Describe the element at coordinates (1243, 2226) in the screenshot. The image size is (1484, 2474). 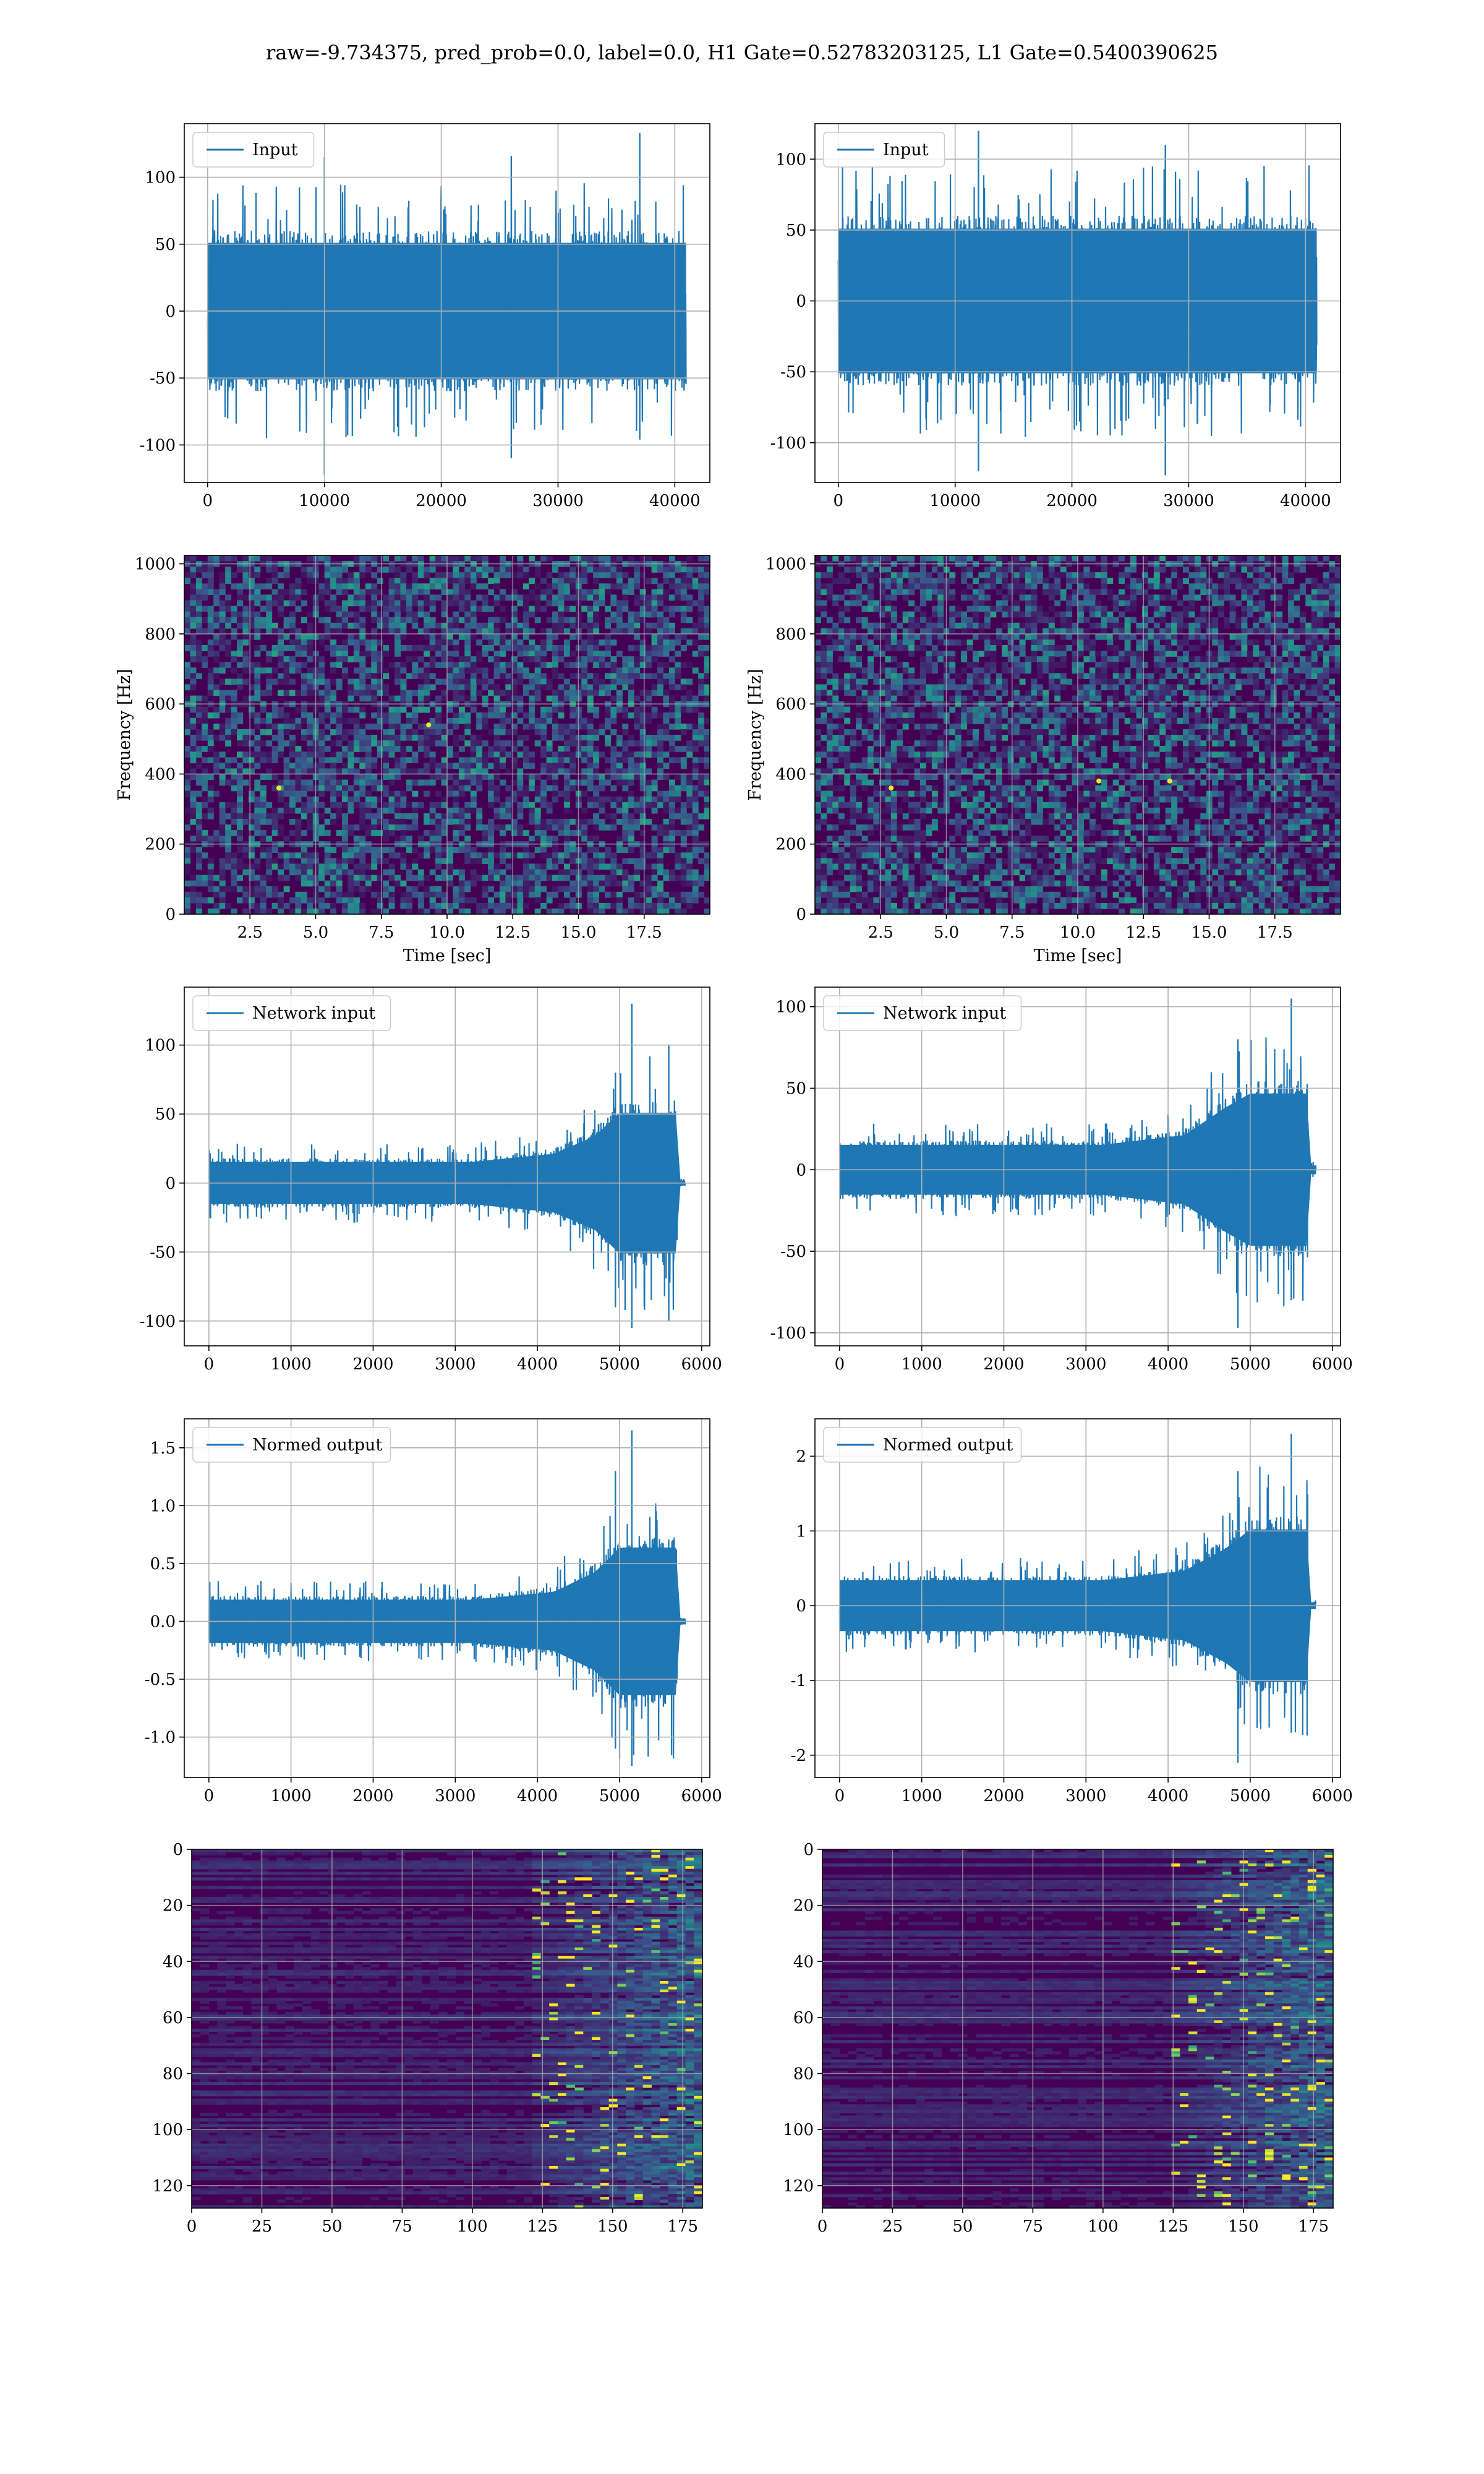
I see `x-tick-label: 150` at that location.